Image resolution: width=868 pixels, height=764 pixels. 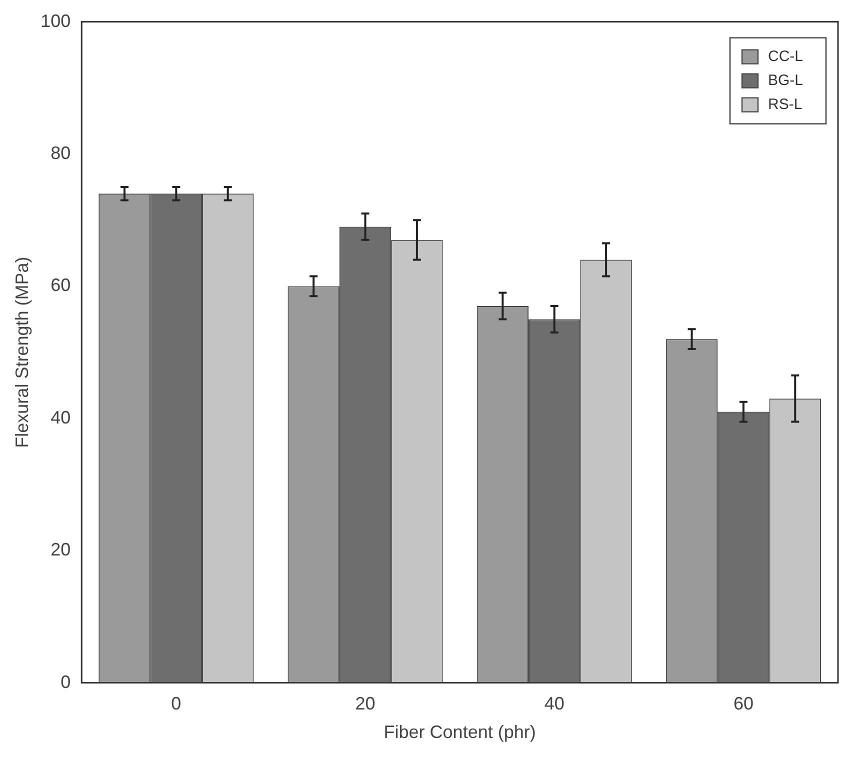 What do you see at coordinates (460, 732) in the screenshot?
I see `x-axis-title: Fiber Content (phr)` at bounding box center [460, 732].